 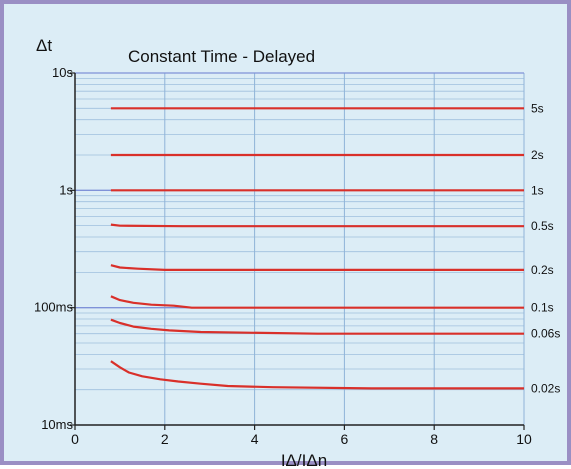 I want to click on series-line-0.1s, so click(x=317, y=302).